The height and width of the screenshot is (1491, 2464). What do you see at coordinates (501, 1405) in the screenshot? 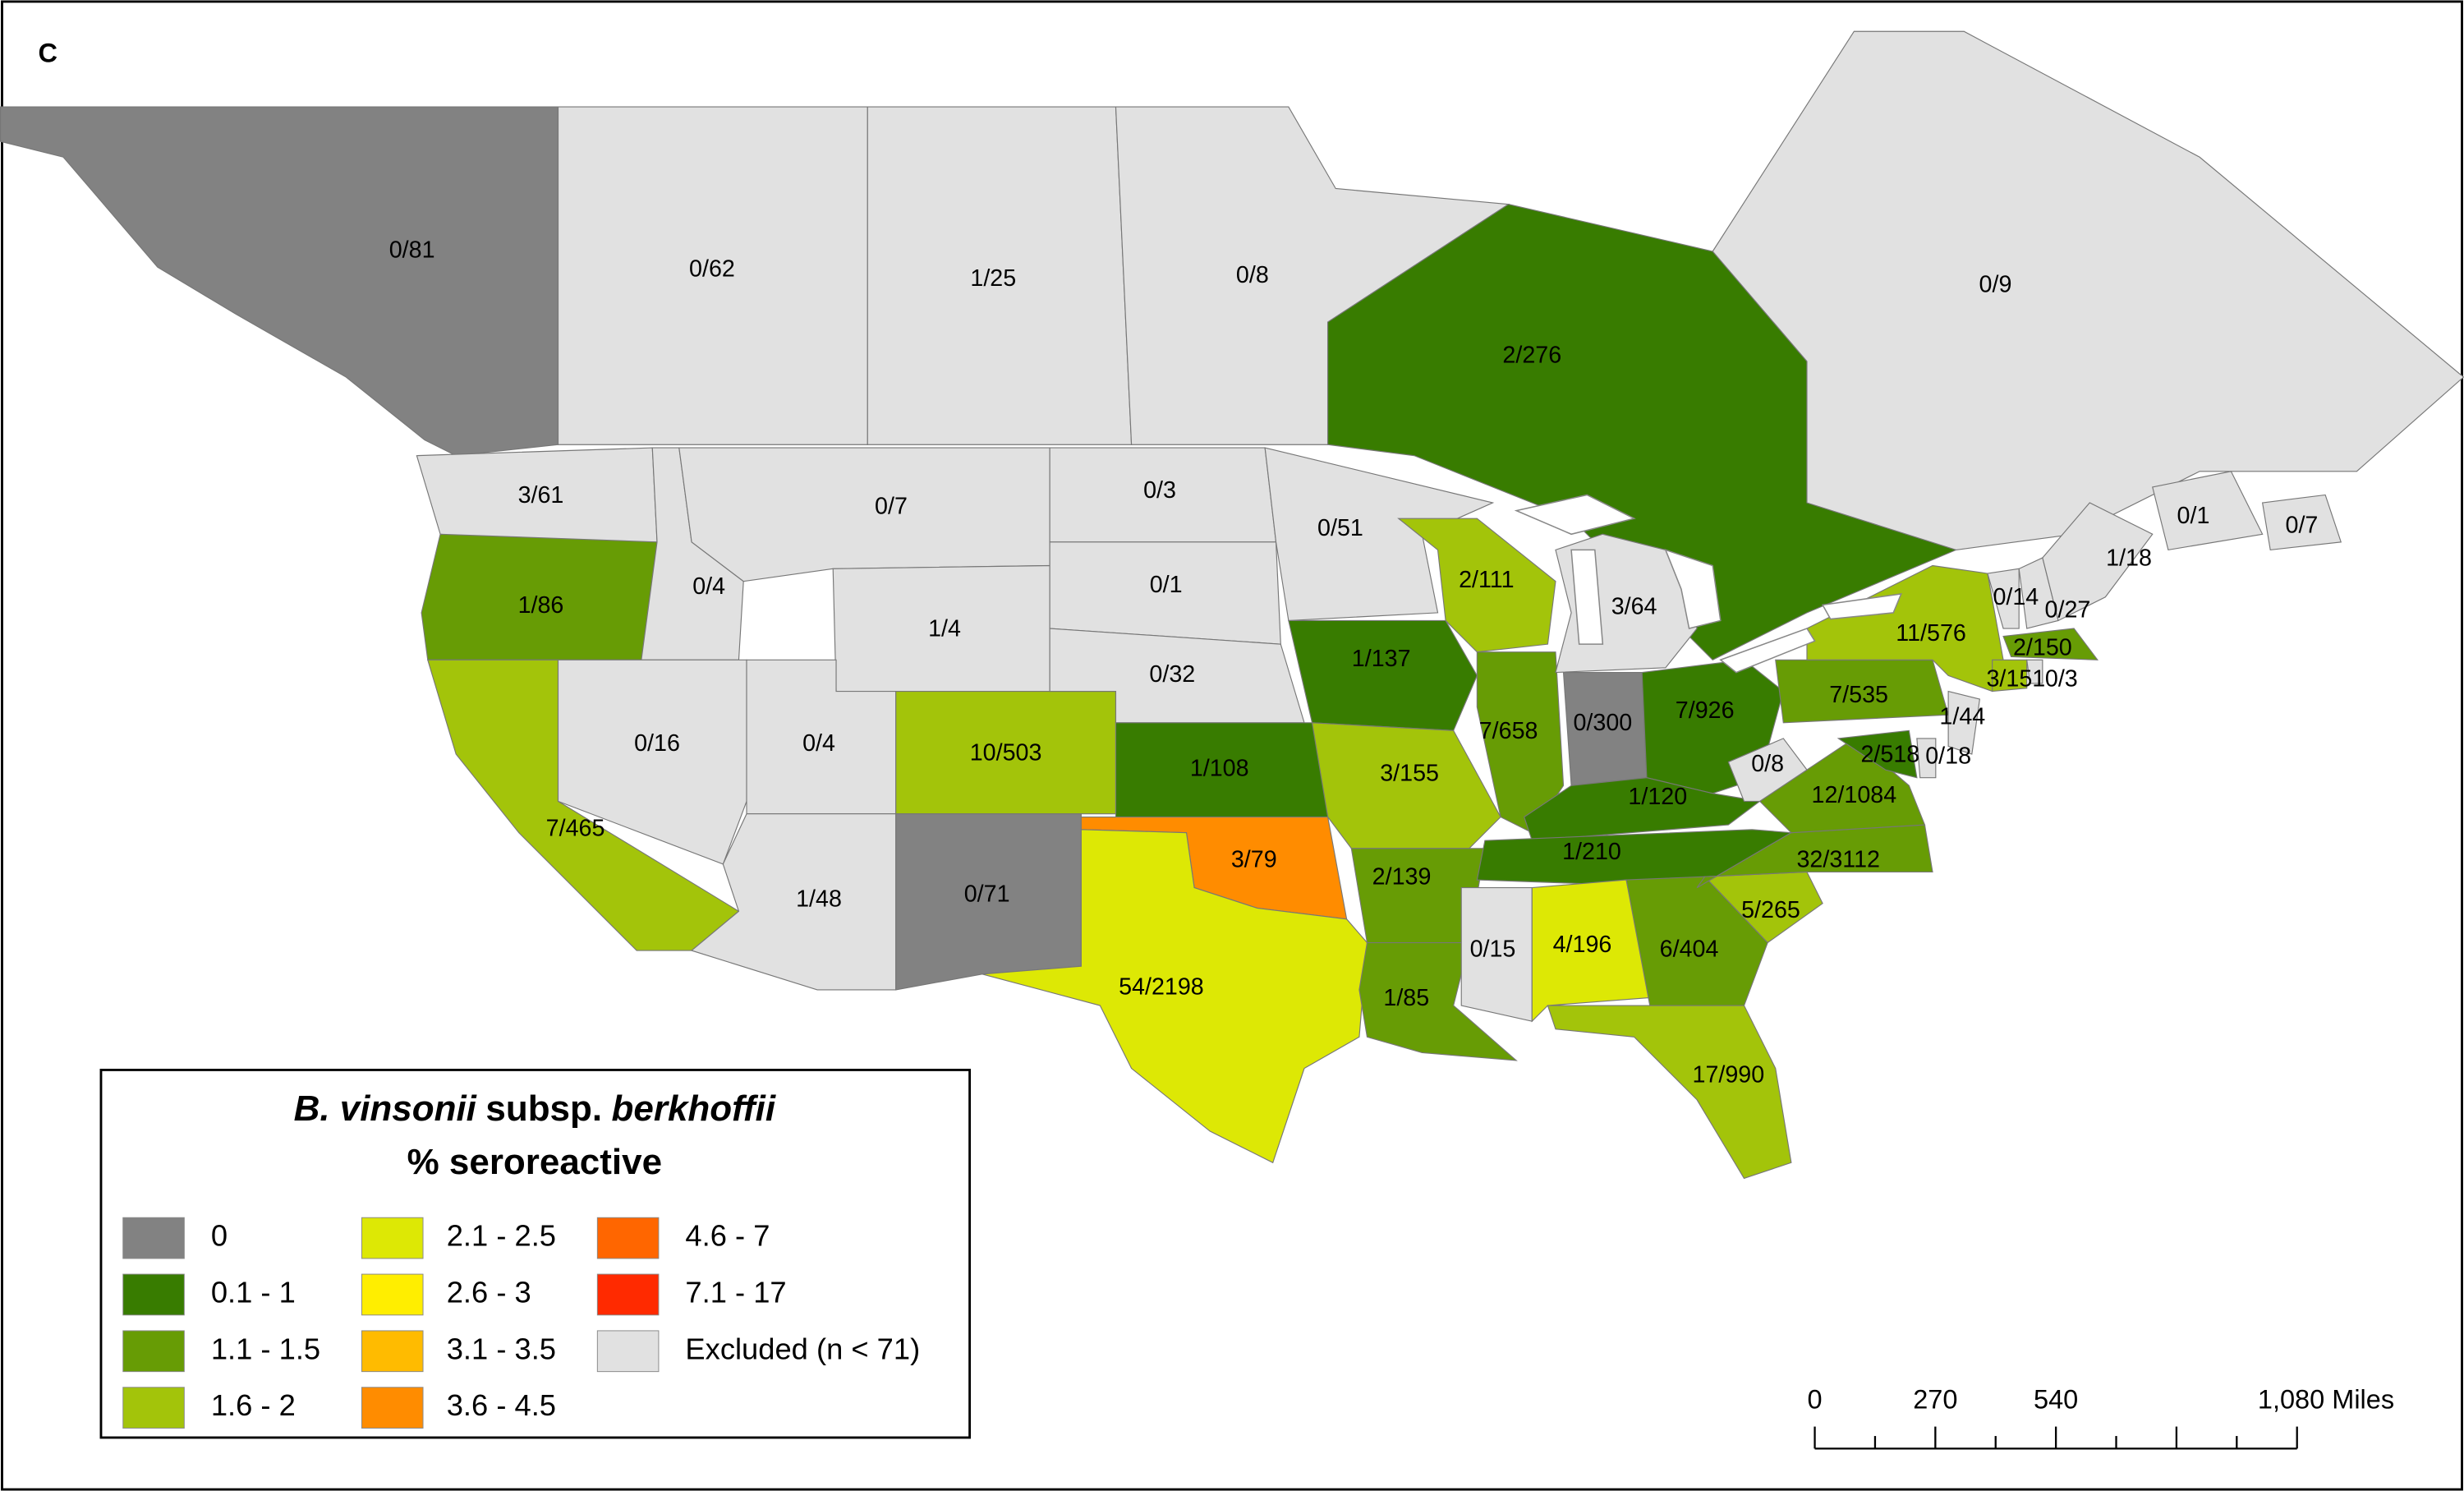
I see `legend-label: 3.6 - 4.5` at bounding box center [501, 1405].